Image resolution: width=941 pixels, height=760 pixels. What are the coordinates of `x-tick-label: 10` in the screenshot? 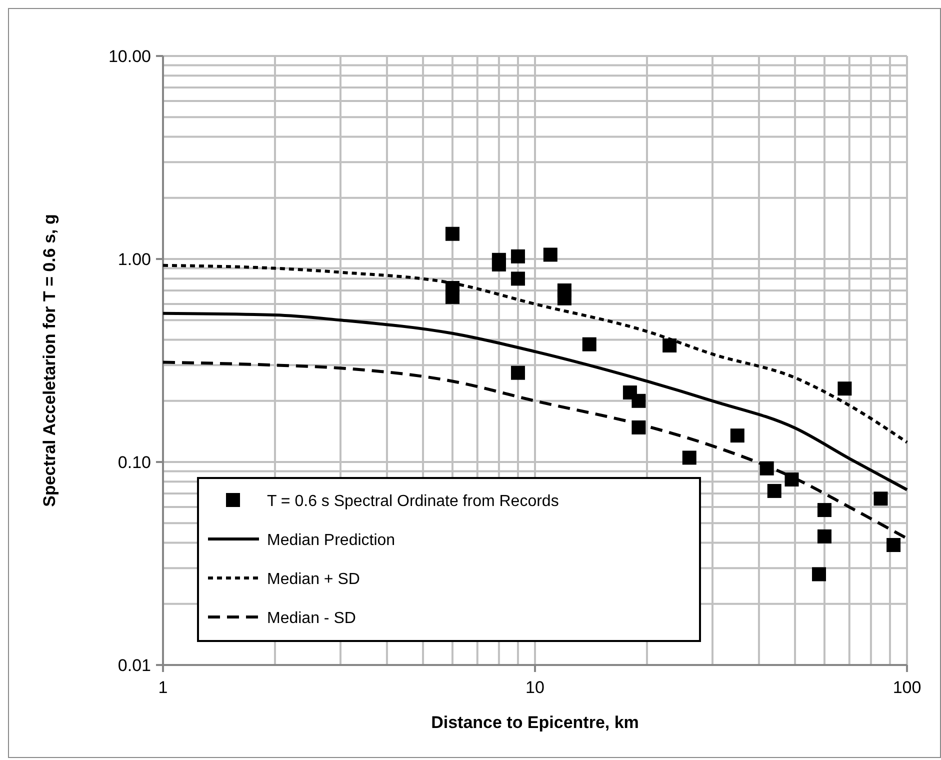 It's located at (535, 687).